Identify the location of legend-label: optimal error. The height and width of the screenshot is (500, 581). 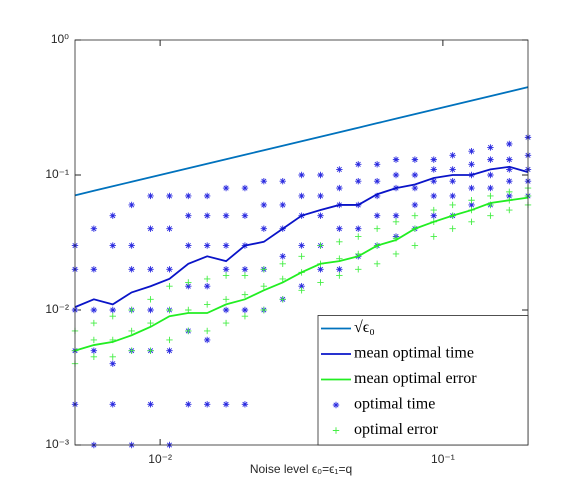
(396, 429).